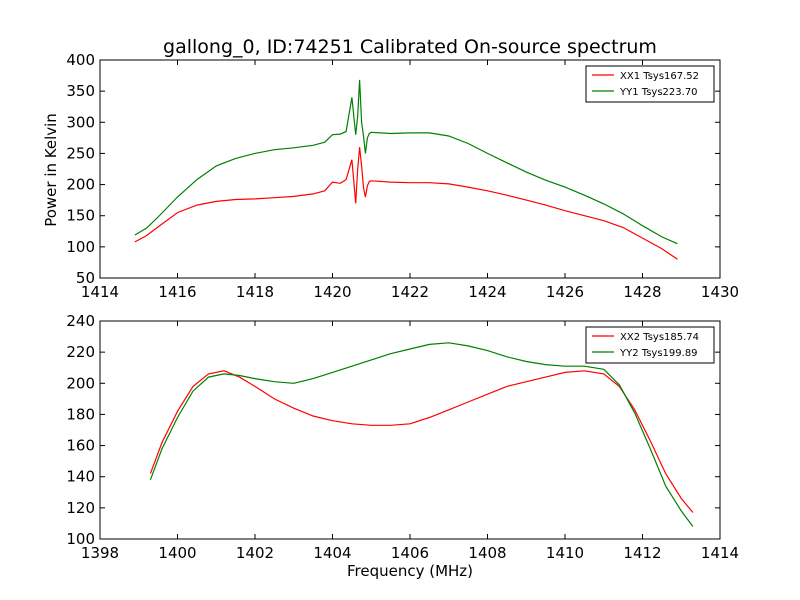 The height and width of the screenshot is (600, 800). What do you see at coordinates (659, 337) in the screenshot?
I see `legend-label: XX2 Tsys185.74` at bounding box center [659, 337].